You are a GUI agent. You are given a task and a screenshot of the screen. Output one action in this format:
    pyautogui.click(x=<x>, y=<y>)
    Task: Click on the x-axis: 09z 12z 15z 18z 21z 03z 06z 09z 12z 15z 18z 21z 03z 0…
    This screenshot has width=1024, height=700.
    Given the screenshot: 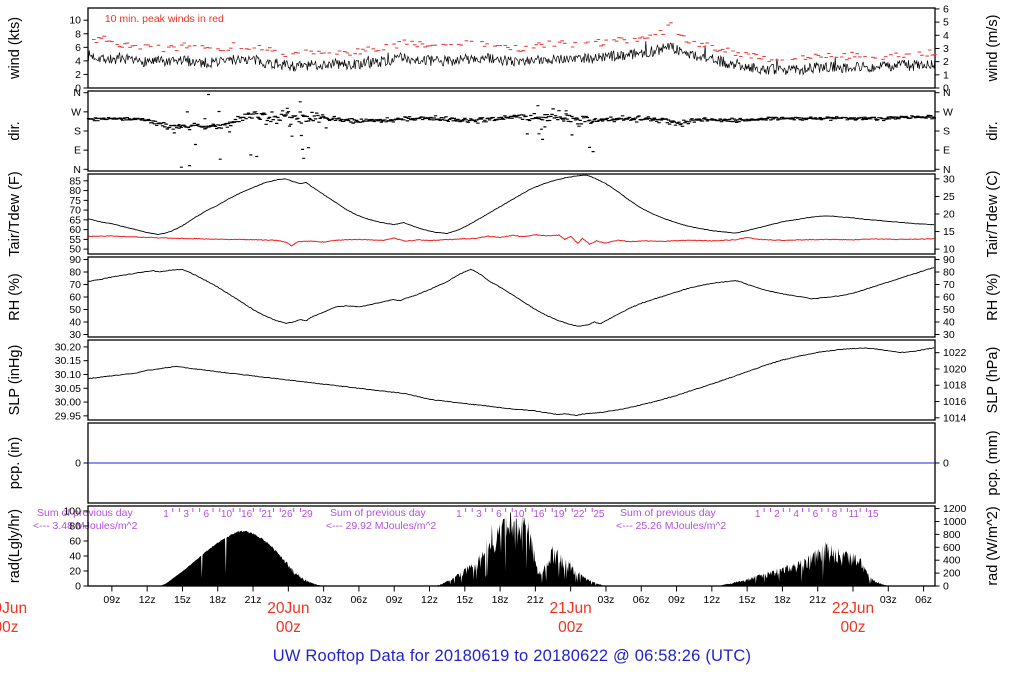 What is the action you would take?
    pyautogui.click(x=466, y=611)
    